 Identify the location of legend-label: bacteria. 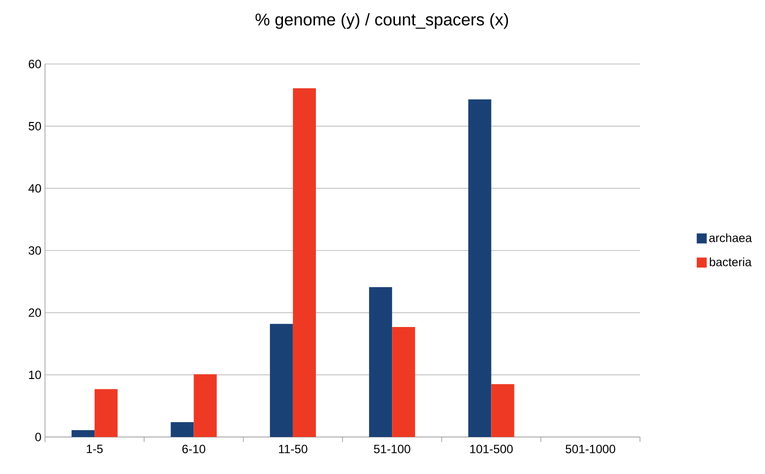
(731, 261).